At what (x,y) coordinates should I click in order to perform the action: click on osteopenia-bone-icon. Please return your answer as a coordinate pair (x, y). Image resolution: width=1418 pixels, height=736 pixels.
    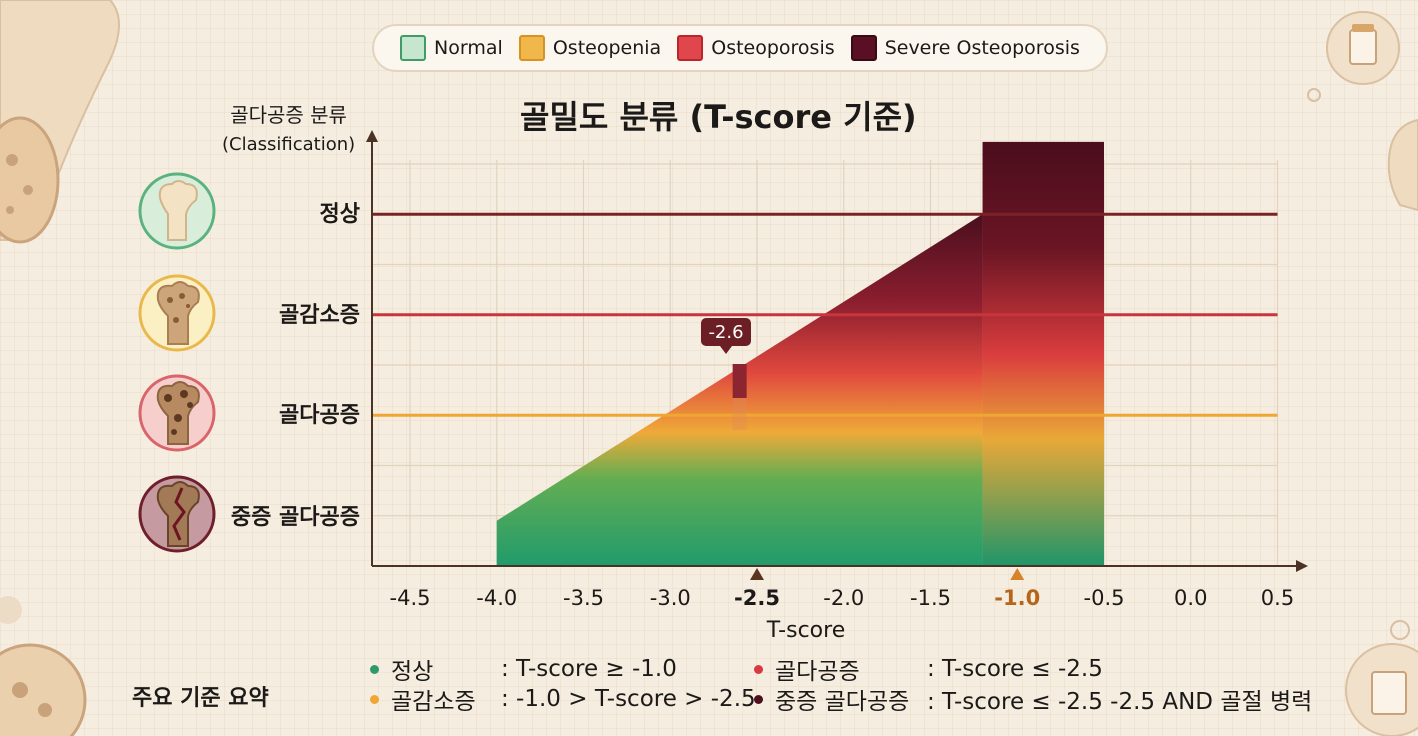
    Looking at the image, I should click on (177, 313).